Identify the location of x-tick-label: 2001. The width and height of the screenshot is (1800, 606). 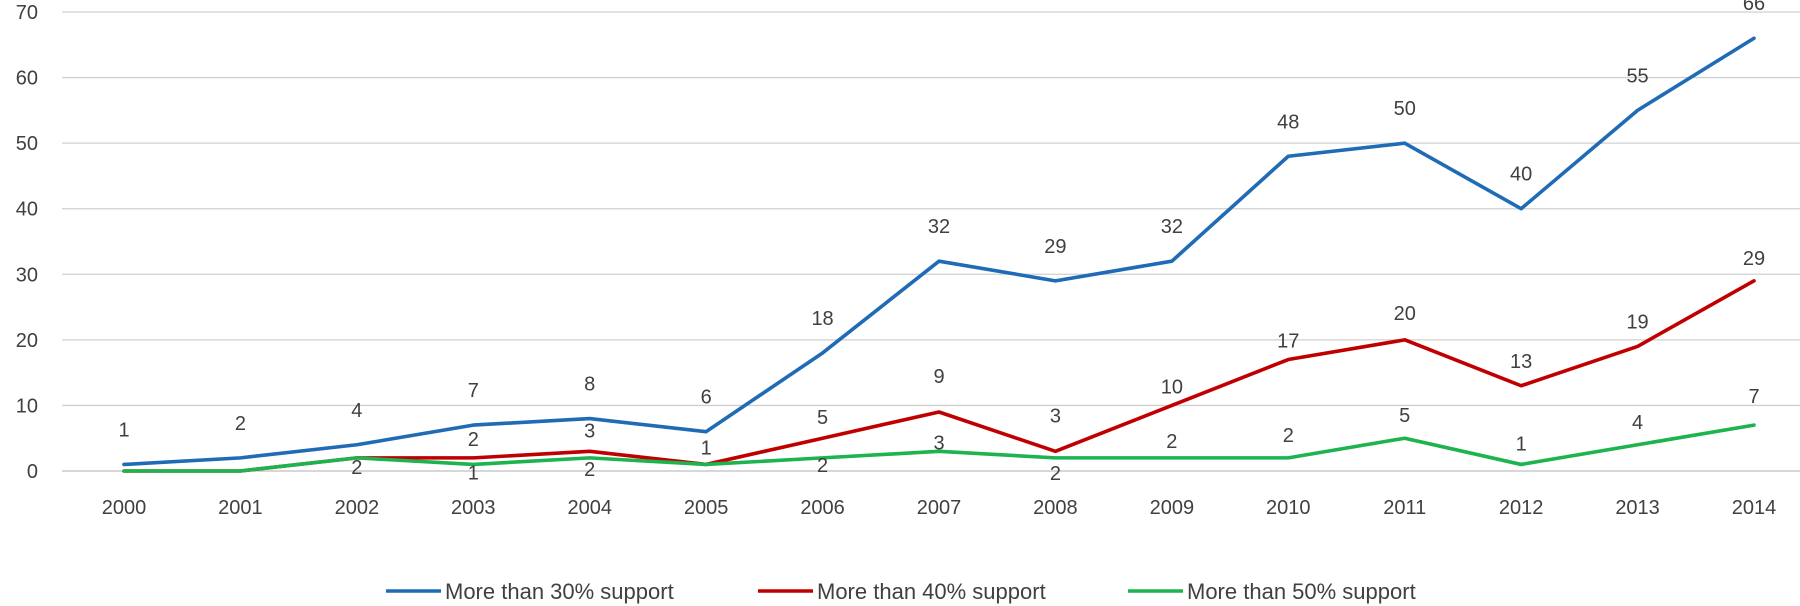
(240, 508).